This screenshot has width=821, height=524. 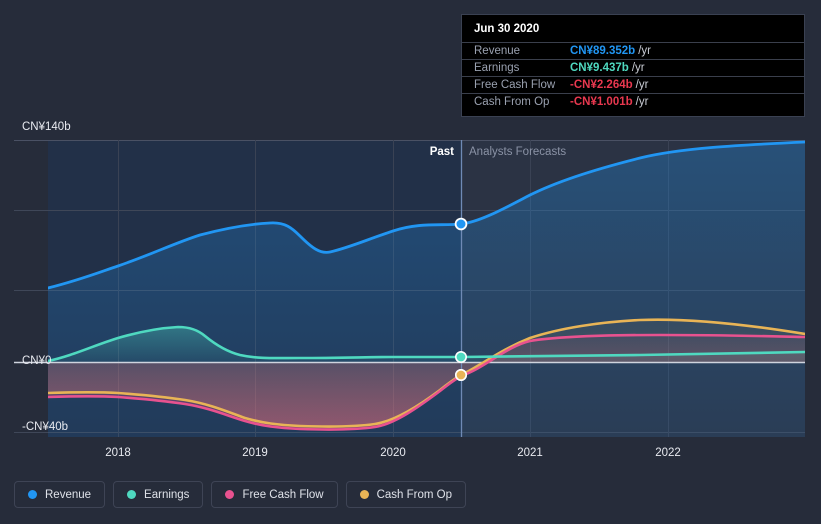 I want to click on tooltip-row-cash-from-op: Cash From Op -CN¥1.001b /yr, so click(x=633, y=101).